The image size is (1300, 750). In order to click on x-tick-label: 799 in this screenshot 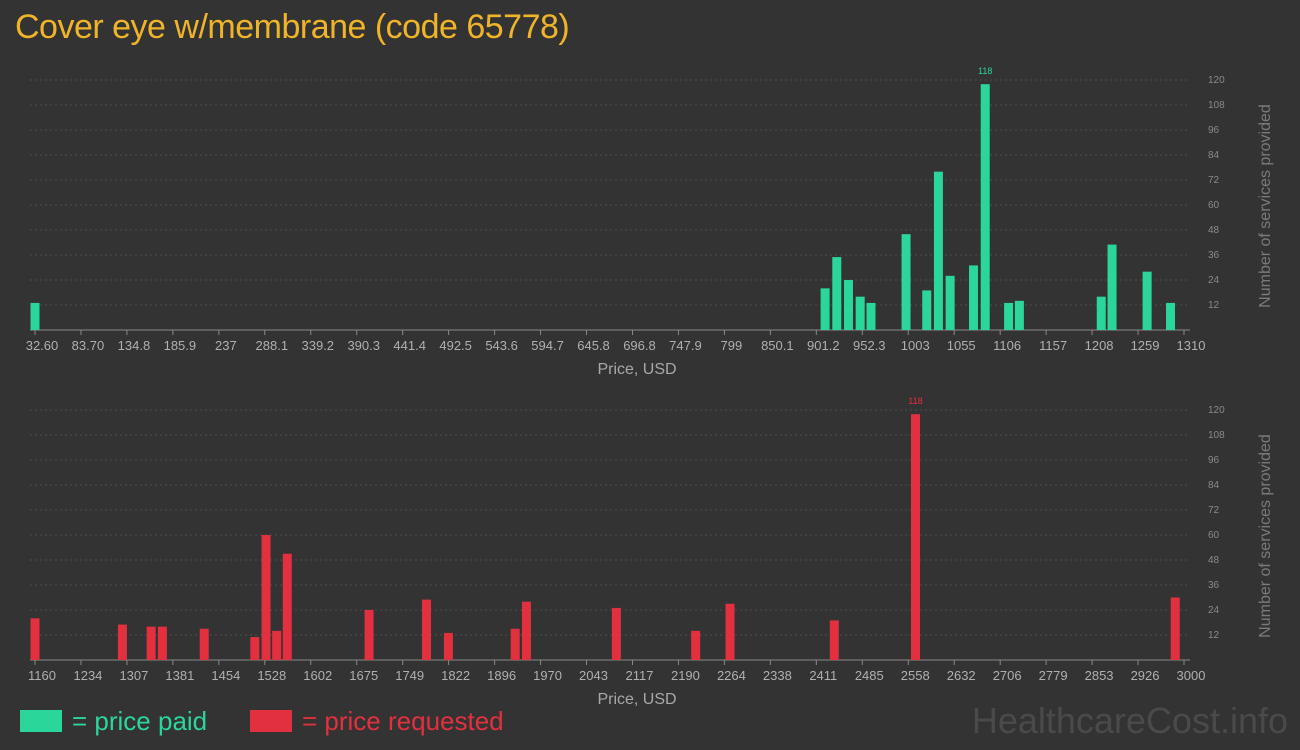, I will do `click(732, 345)`.